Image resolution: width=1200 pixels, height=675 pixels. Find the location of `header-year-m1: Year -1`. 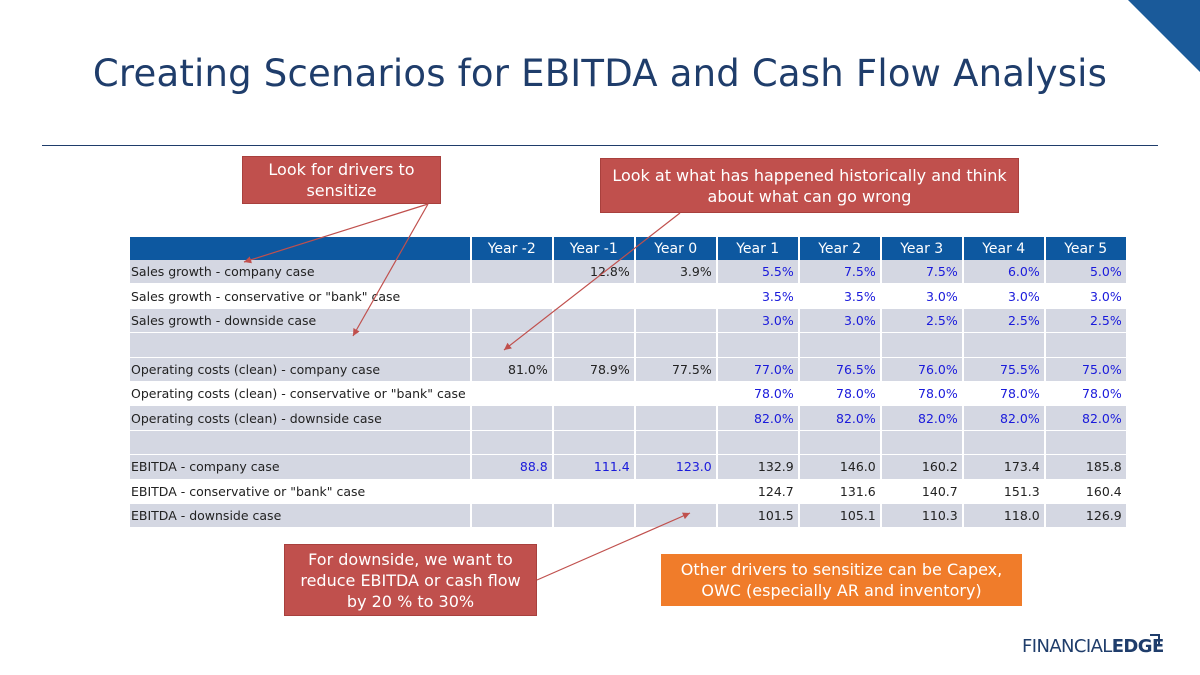

header-year-m1: Year -1 is located at coordinates (592, 248).